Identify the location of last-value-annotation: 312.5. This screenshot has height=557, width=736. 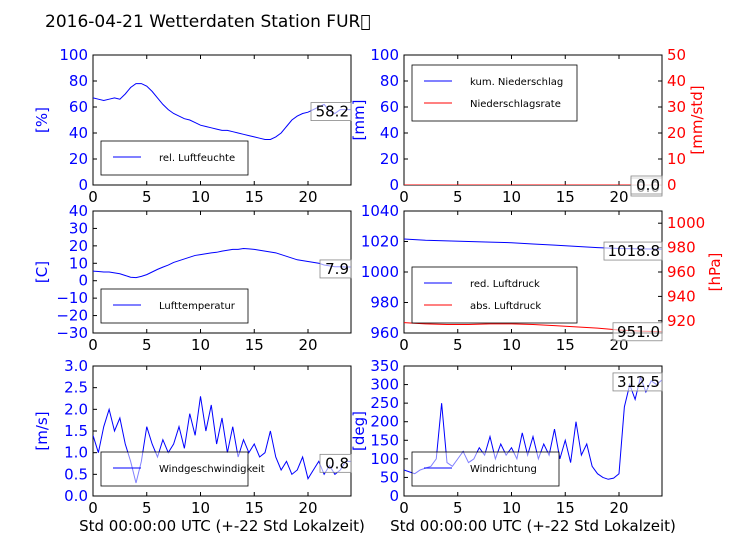
(638, 382).